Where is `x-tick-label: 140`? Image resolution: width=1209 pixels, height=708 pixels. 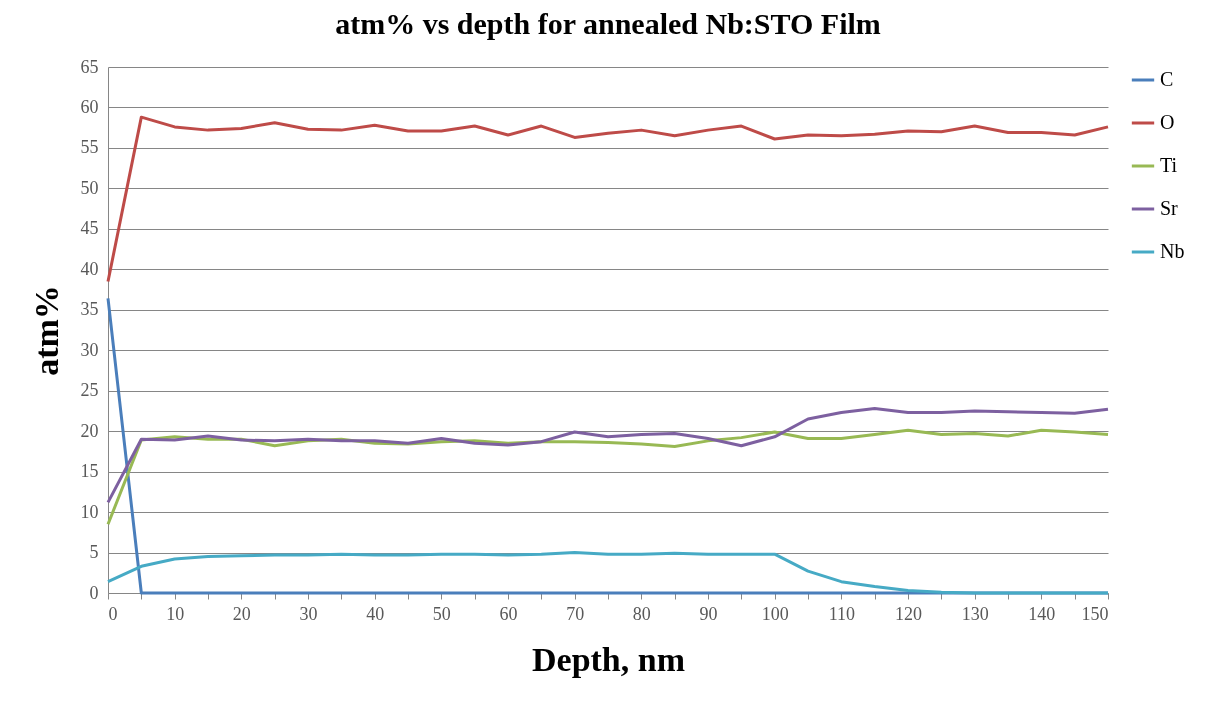
x-tick-label: 140 is located at coordinates (1042, 613).